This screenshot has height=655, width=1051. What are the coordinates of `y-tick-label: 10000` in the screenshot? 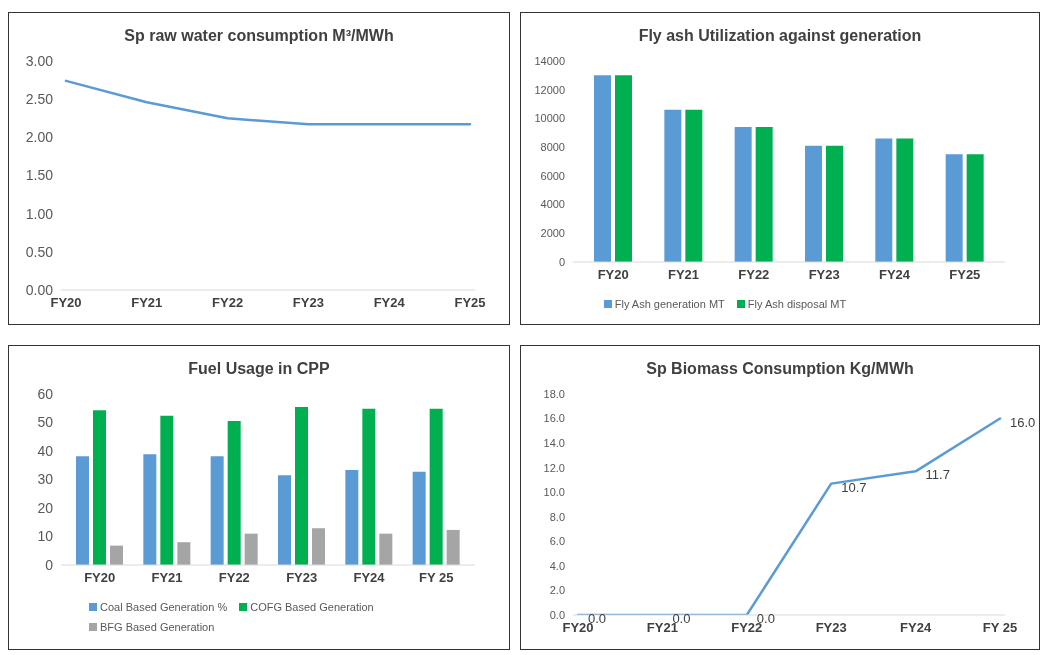 It's located at (549, 118).